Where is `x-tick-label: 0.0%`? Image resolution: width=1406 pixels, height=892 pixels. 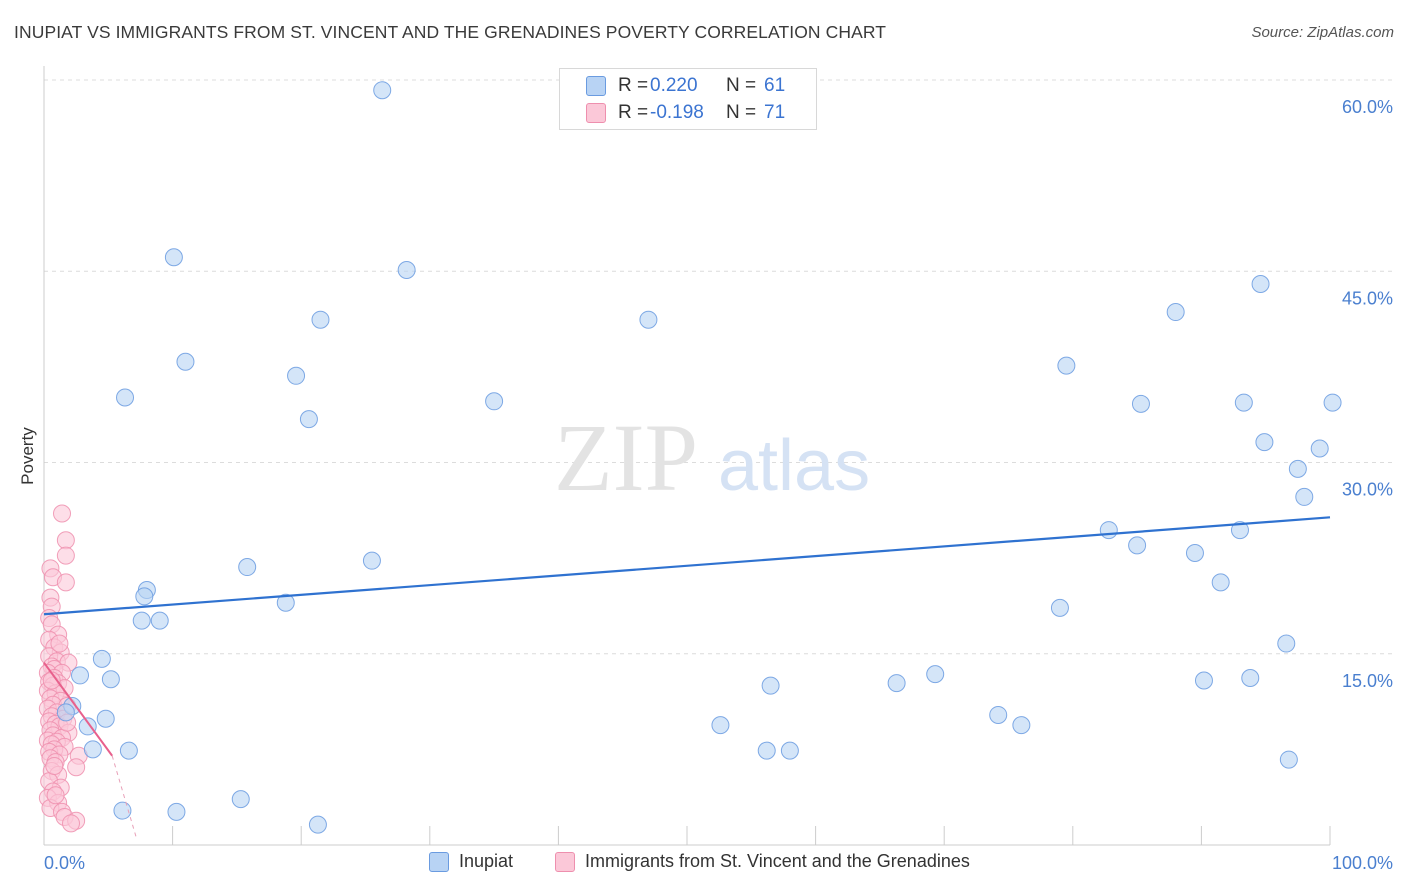
x-tick-label: 0.0% is located at coordinates (64, 863).